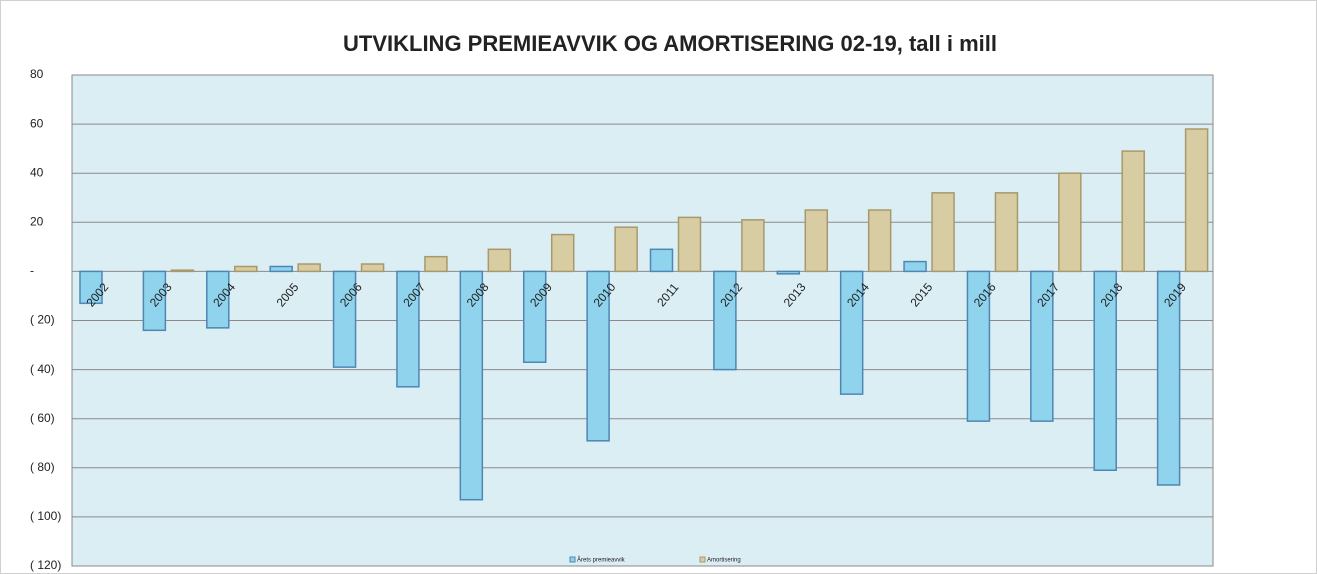 This screenshot has height=574, width=1317. I want to click on legend-label: Årets premieavvik, so click(601, 560).